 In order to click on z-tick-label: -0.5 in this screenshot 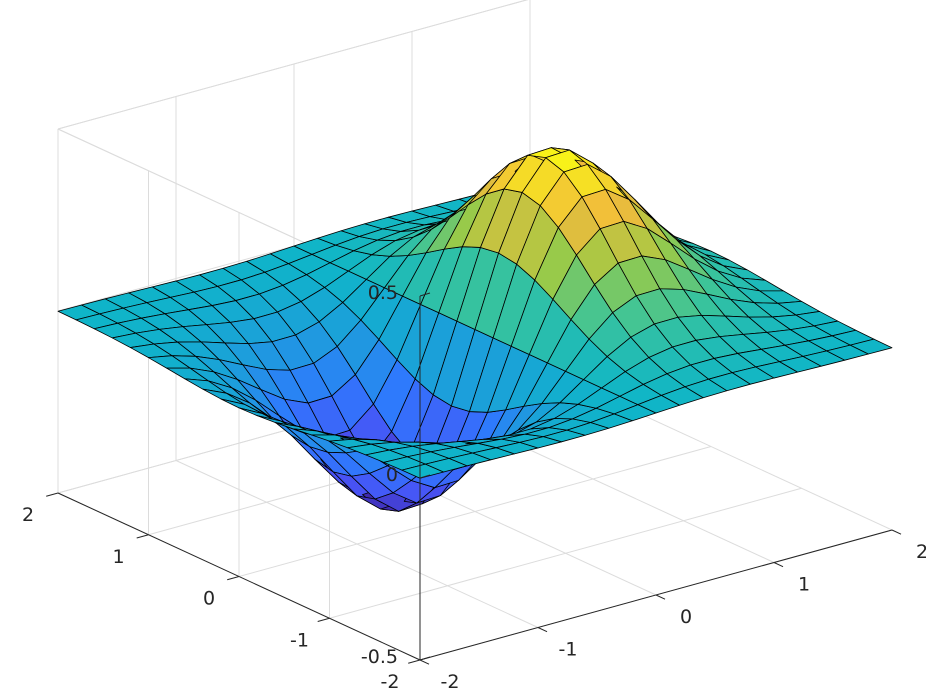, I will do `click(379, 657)`.